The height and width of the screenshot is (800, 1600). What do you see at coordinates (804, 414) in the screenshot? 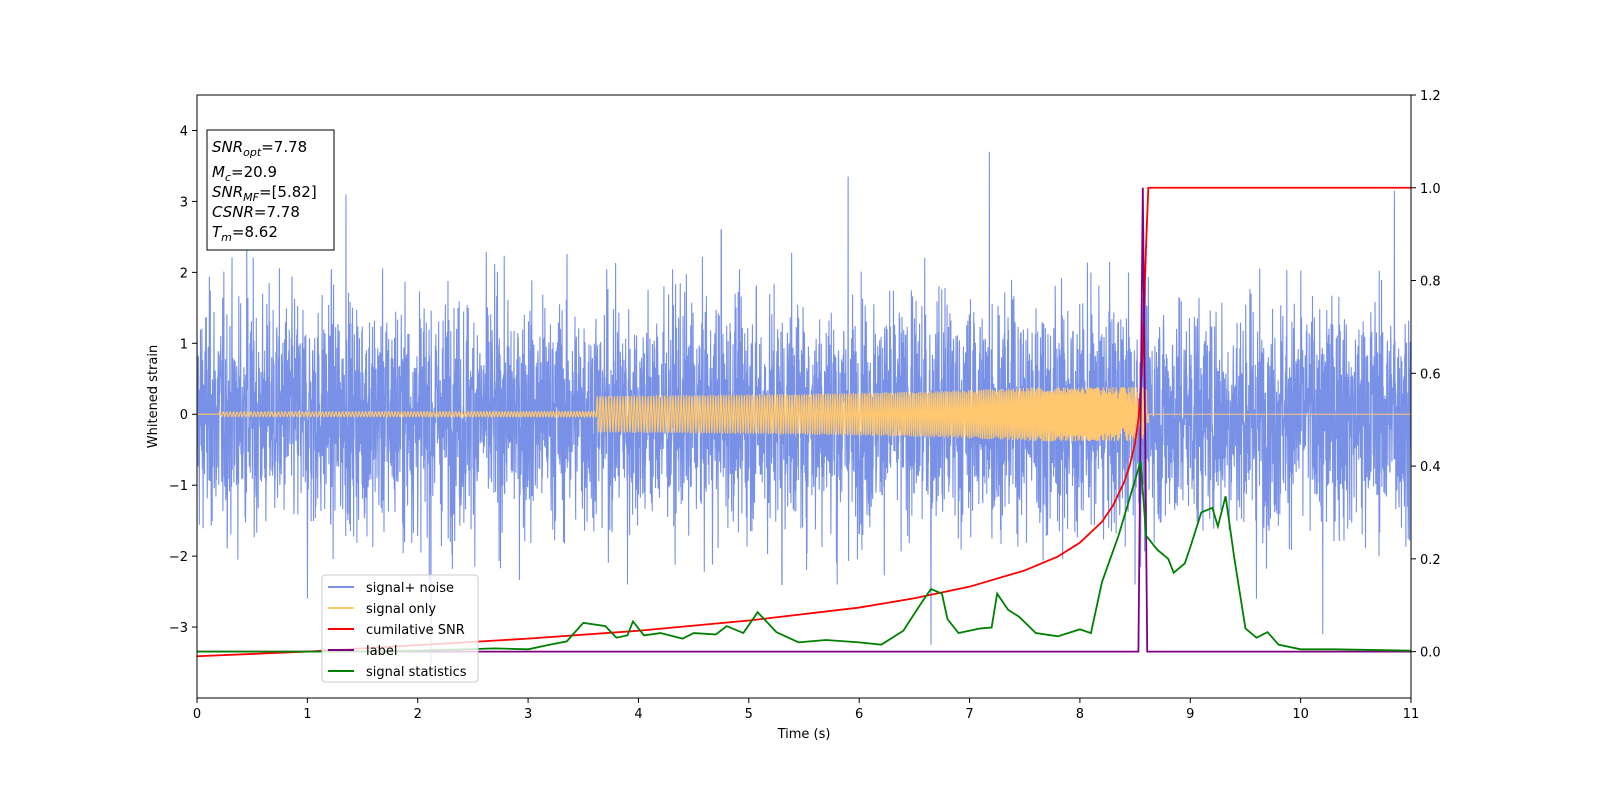
I see `series-line-signal-only` at bounding box center [804, 414].